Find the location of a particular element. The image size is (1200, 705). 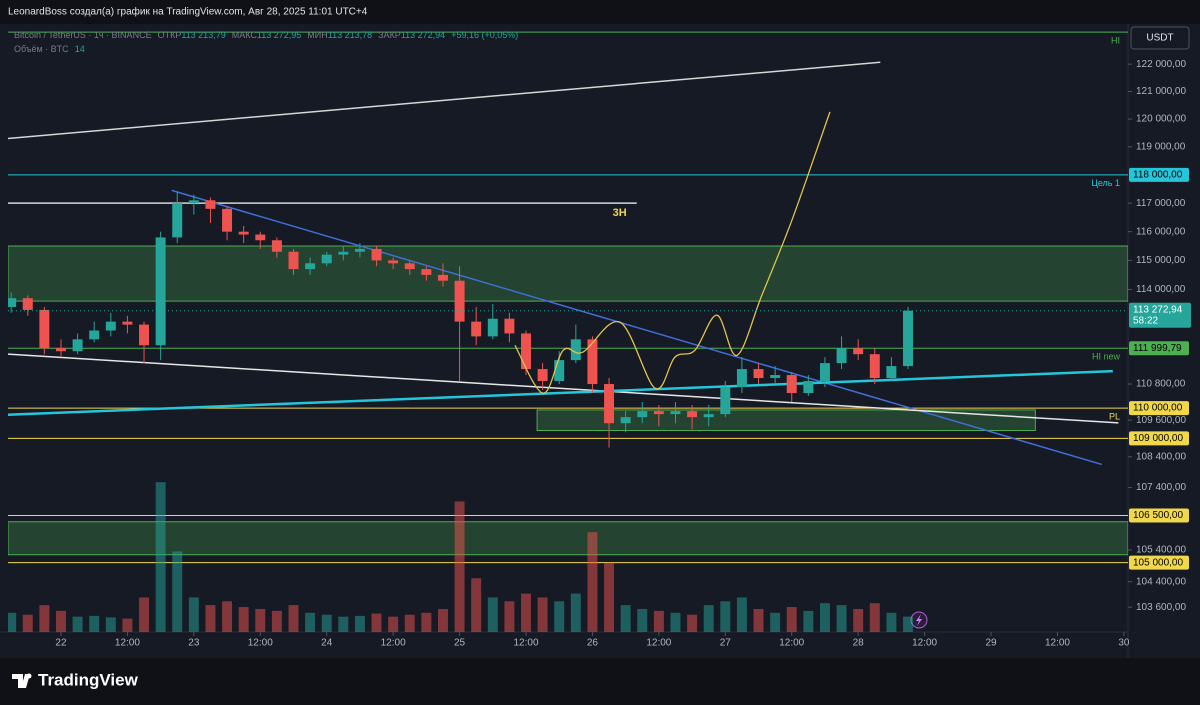

stat-label: МАКС is located at coordinates (245, 35).